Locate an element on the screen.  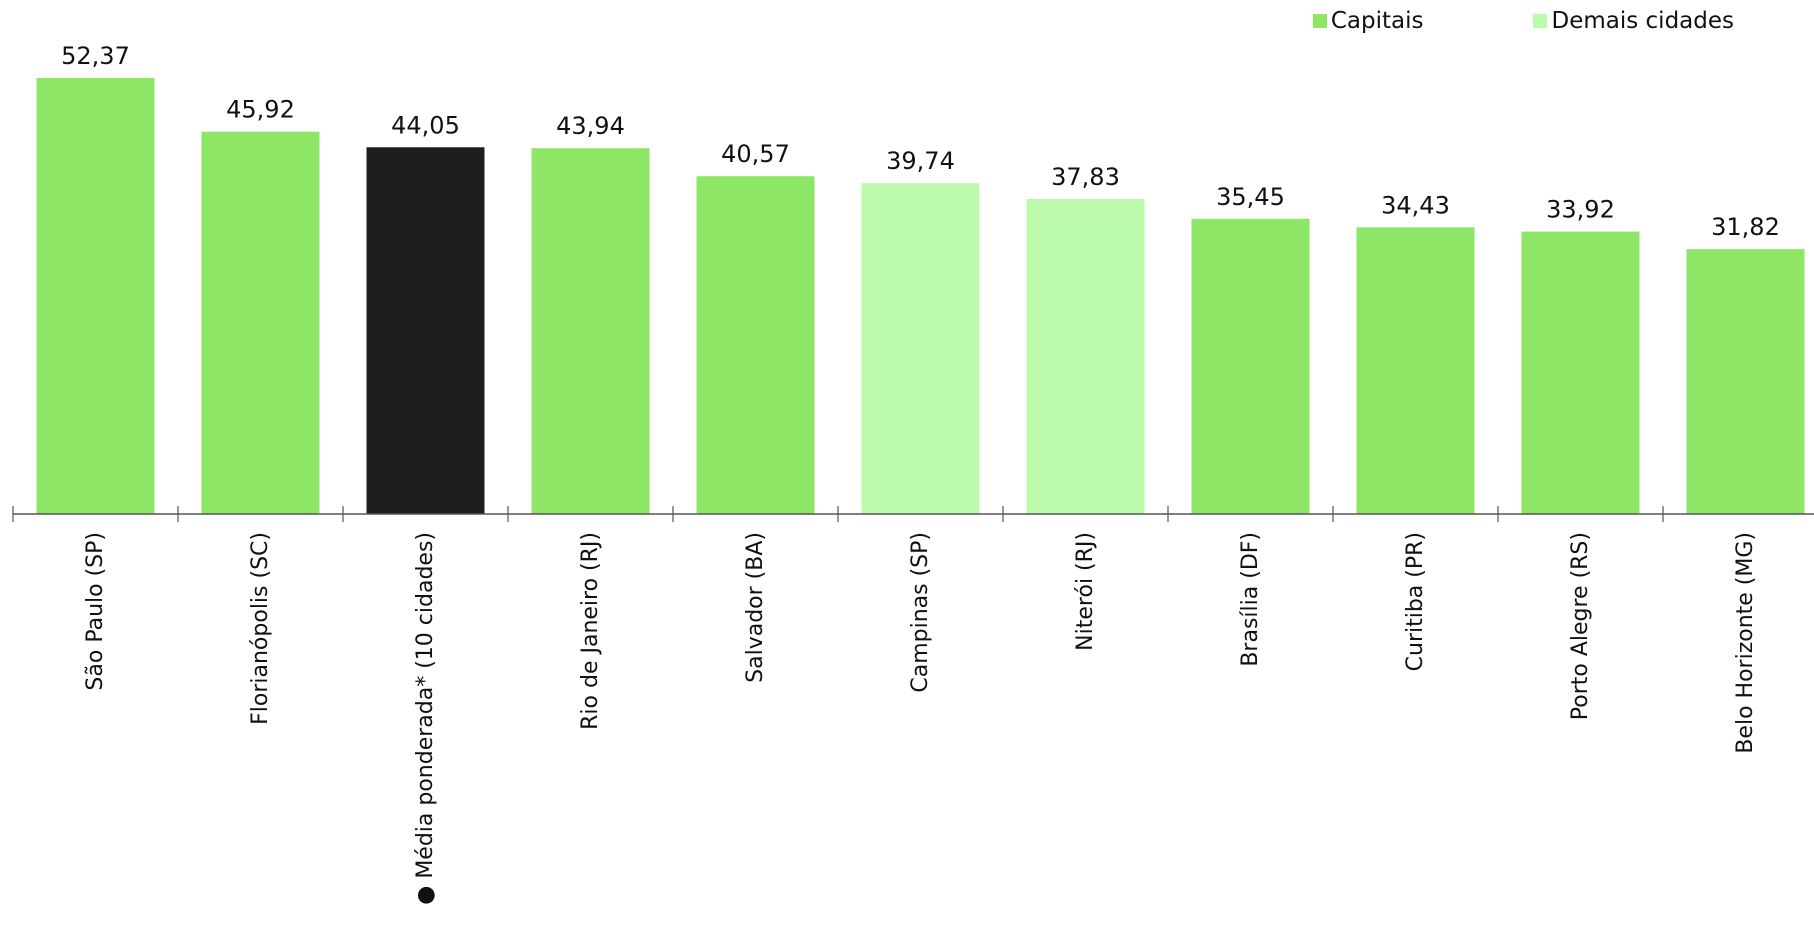
value-label-salvador-ba: 40,57 is located at coordinates (755, 154).